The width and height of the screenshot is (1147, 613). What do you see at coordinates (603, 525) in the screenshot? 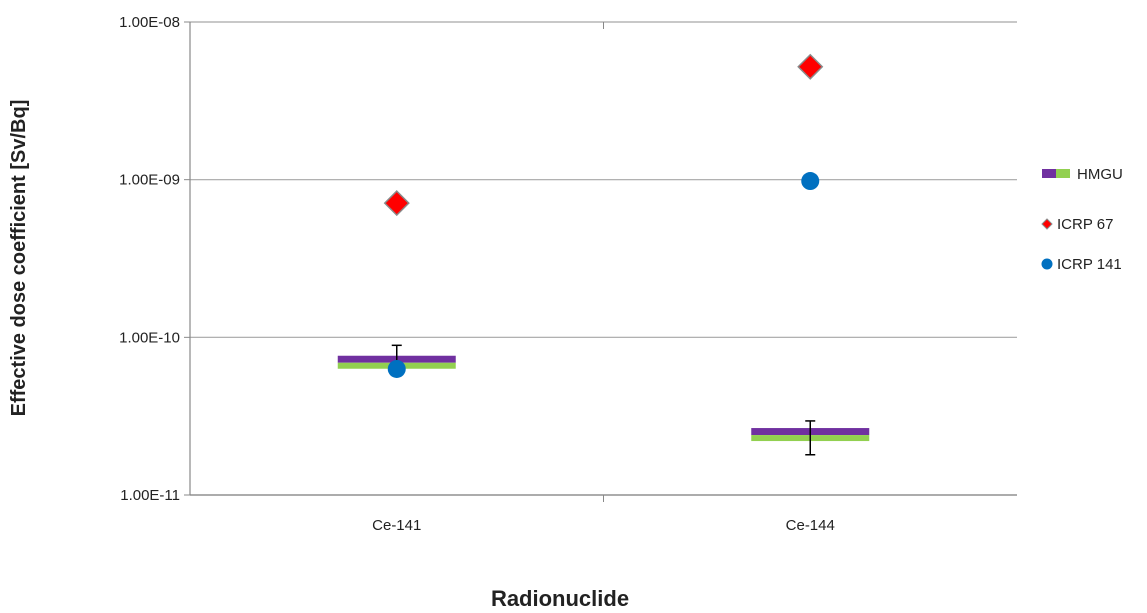
I see `x-tick-labels: Ce-141 Ce-144` at bounding box center [603, 525].